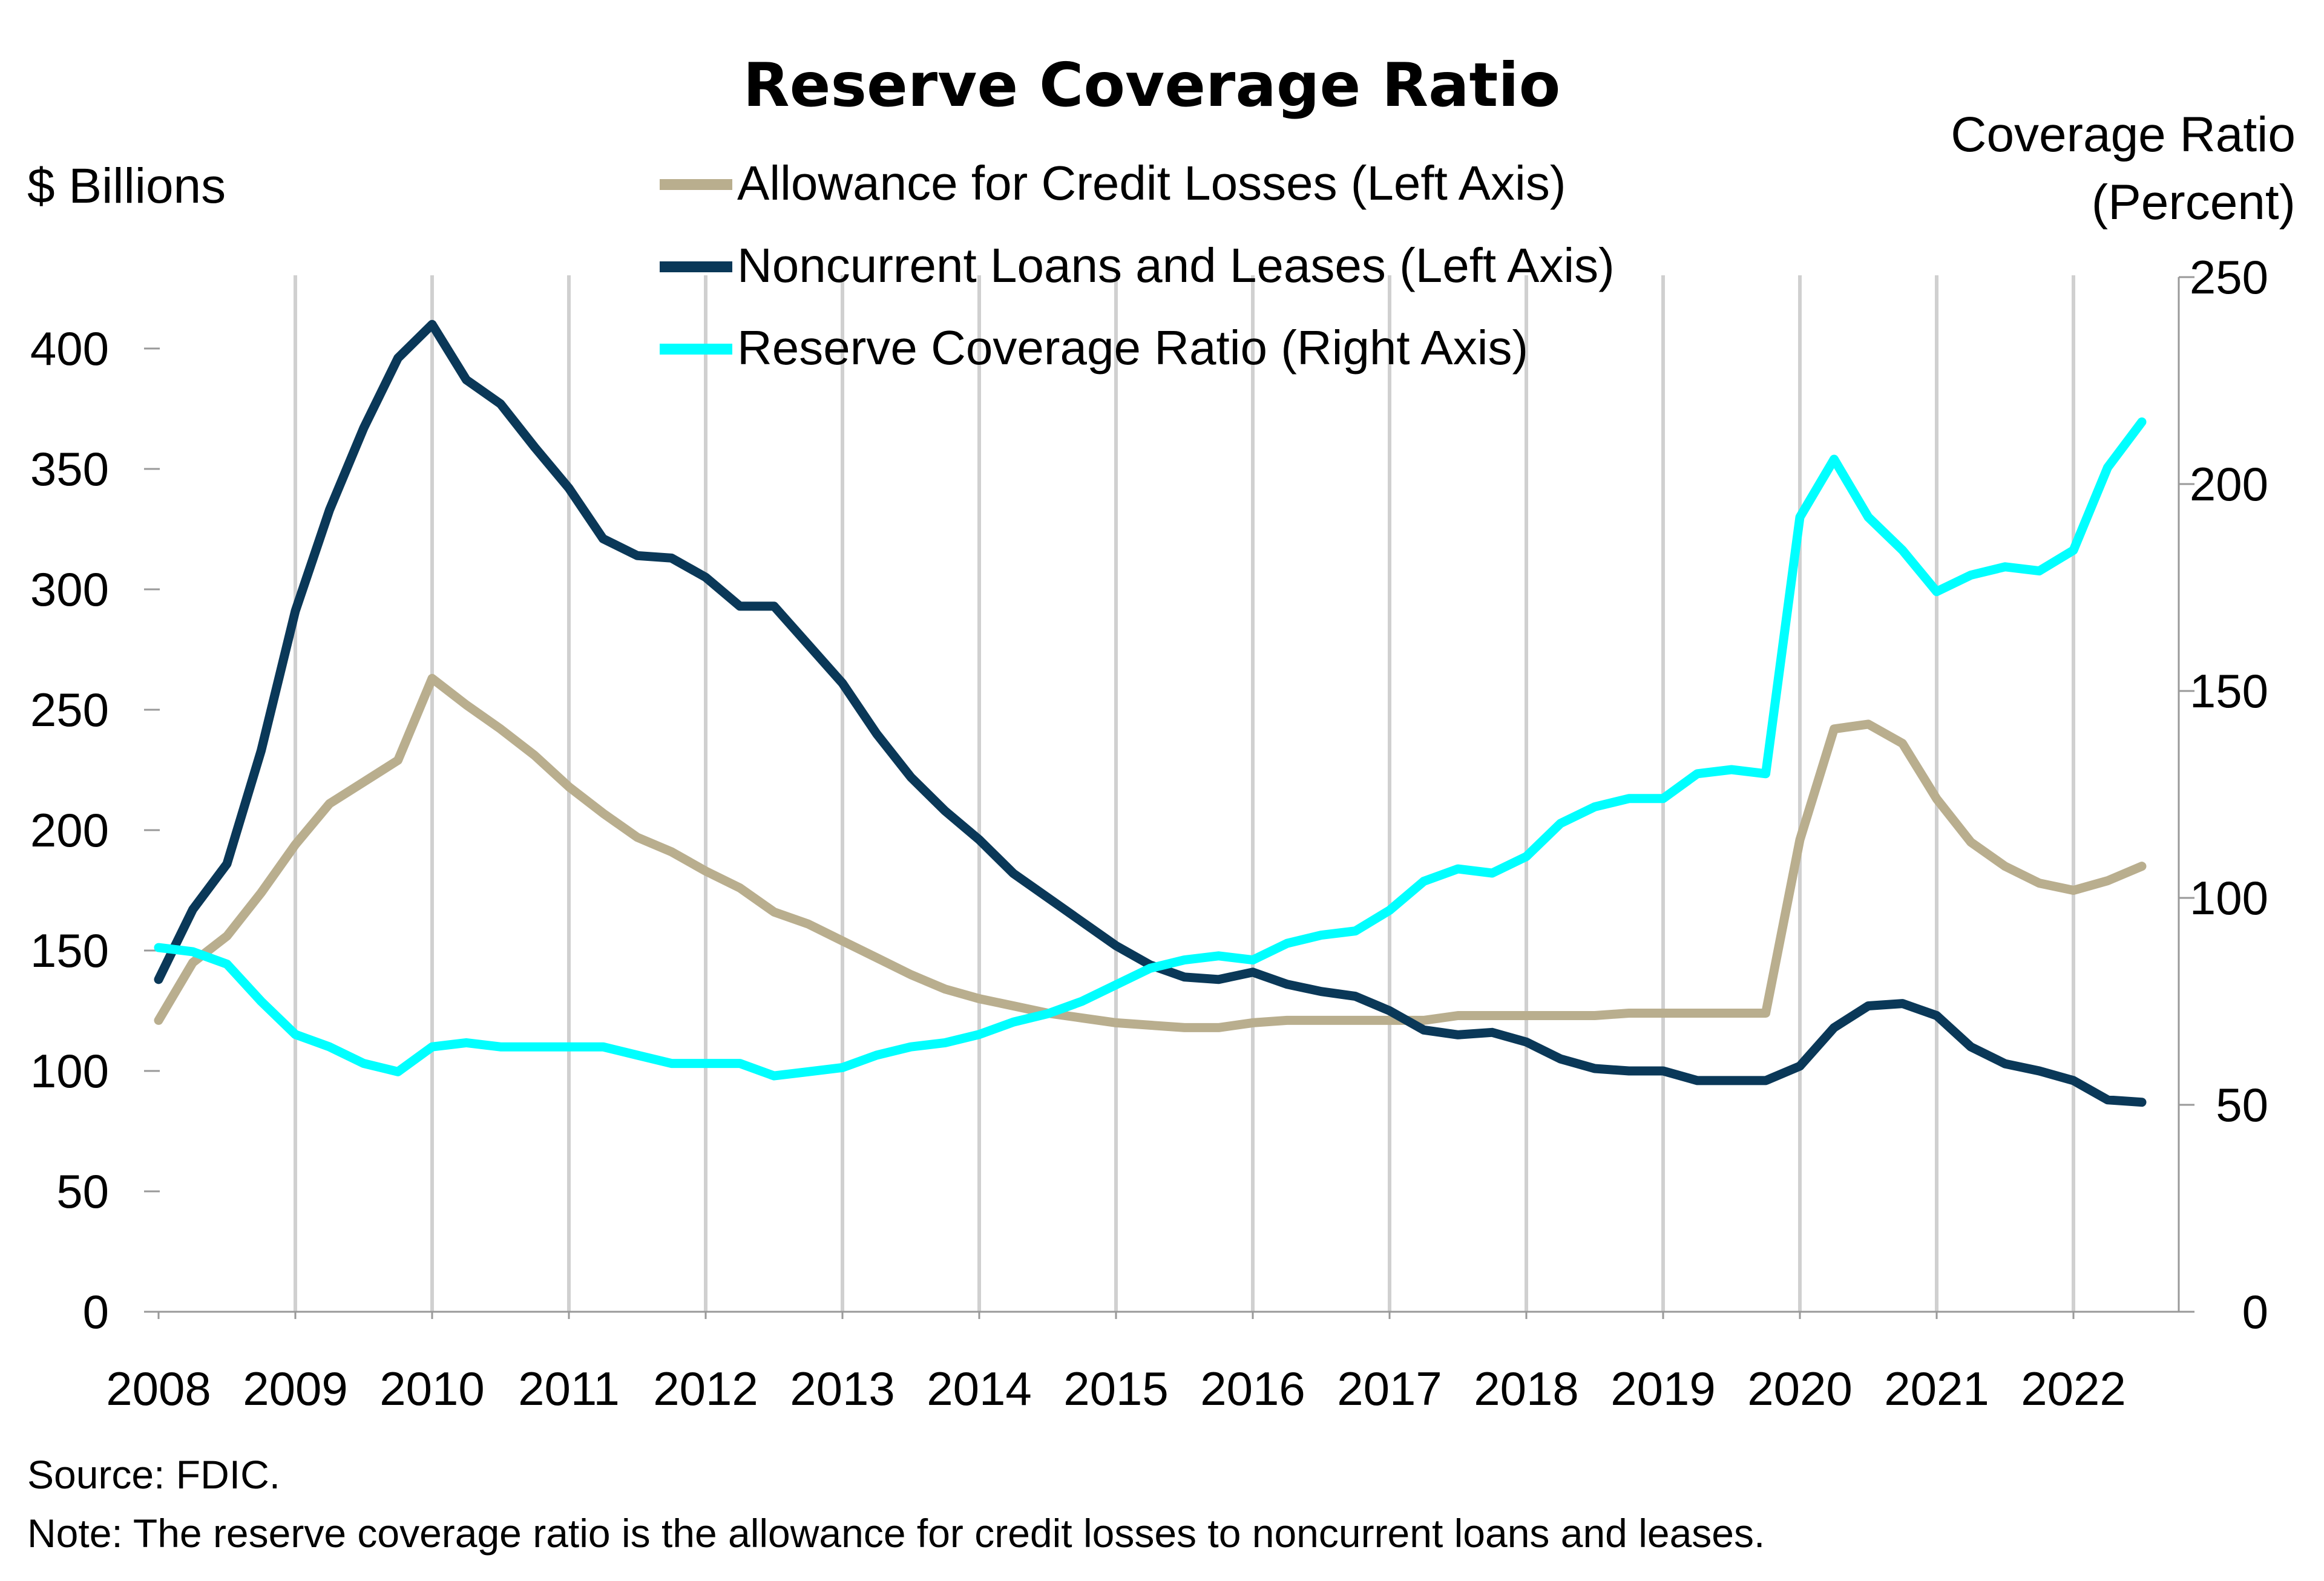  Describe the element at coordinates (569, 1389) in the screenshot. I see `x-tick-label-2011: 2011` at that location.